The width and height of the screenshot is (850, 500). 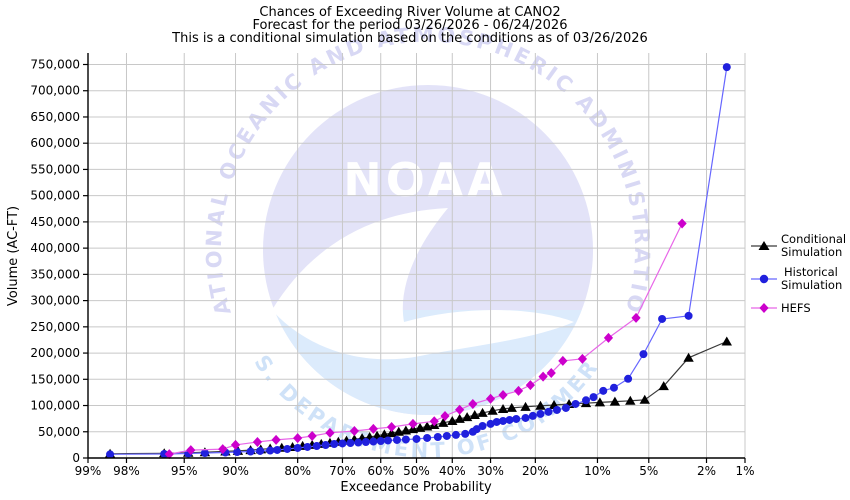 I want to click on y-tick-label: 100,000, so click(x=55, y=406).